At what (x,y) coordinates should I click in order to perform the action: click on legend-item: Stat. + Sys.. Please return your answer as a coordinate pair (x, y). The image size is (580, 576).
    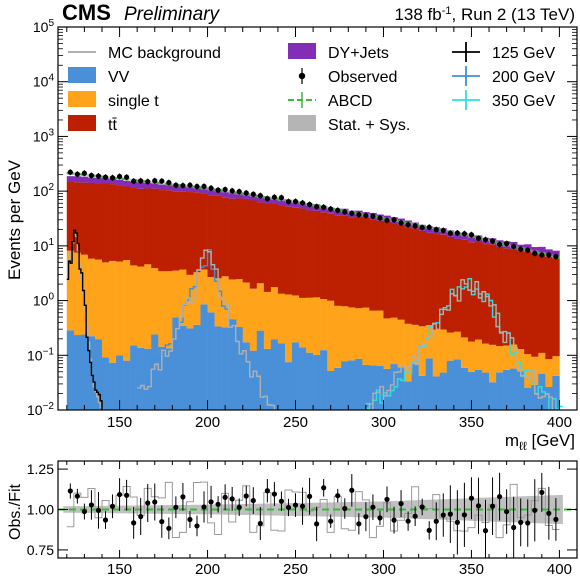
    Looking at the image, I should click on (349, 124).